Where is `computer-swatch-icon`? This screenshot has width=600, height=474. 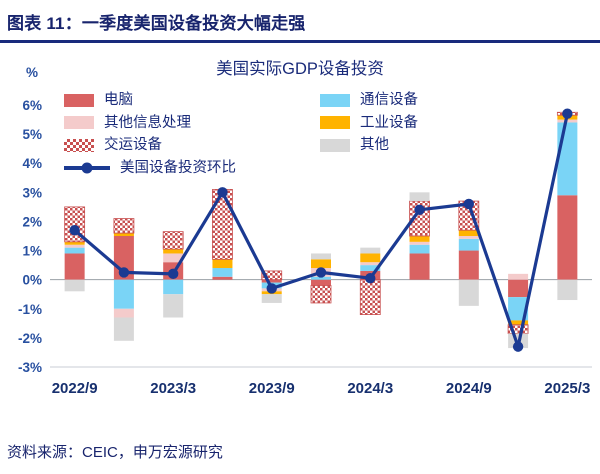 computer-swatch-icon is located at coordinates (79, 100).